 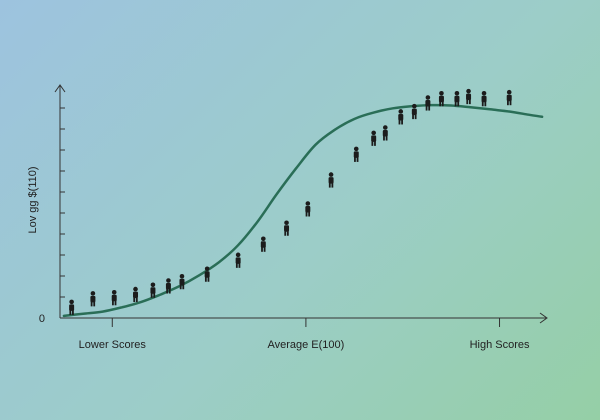 I want to click on y-zero-label: 0, so click(x=42, y=319).